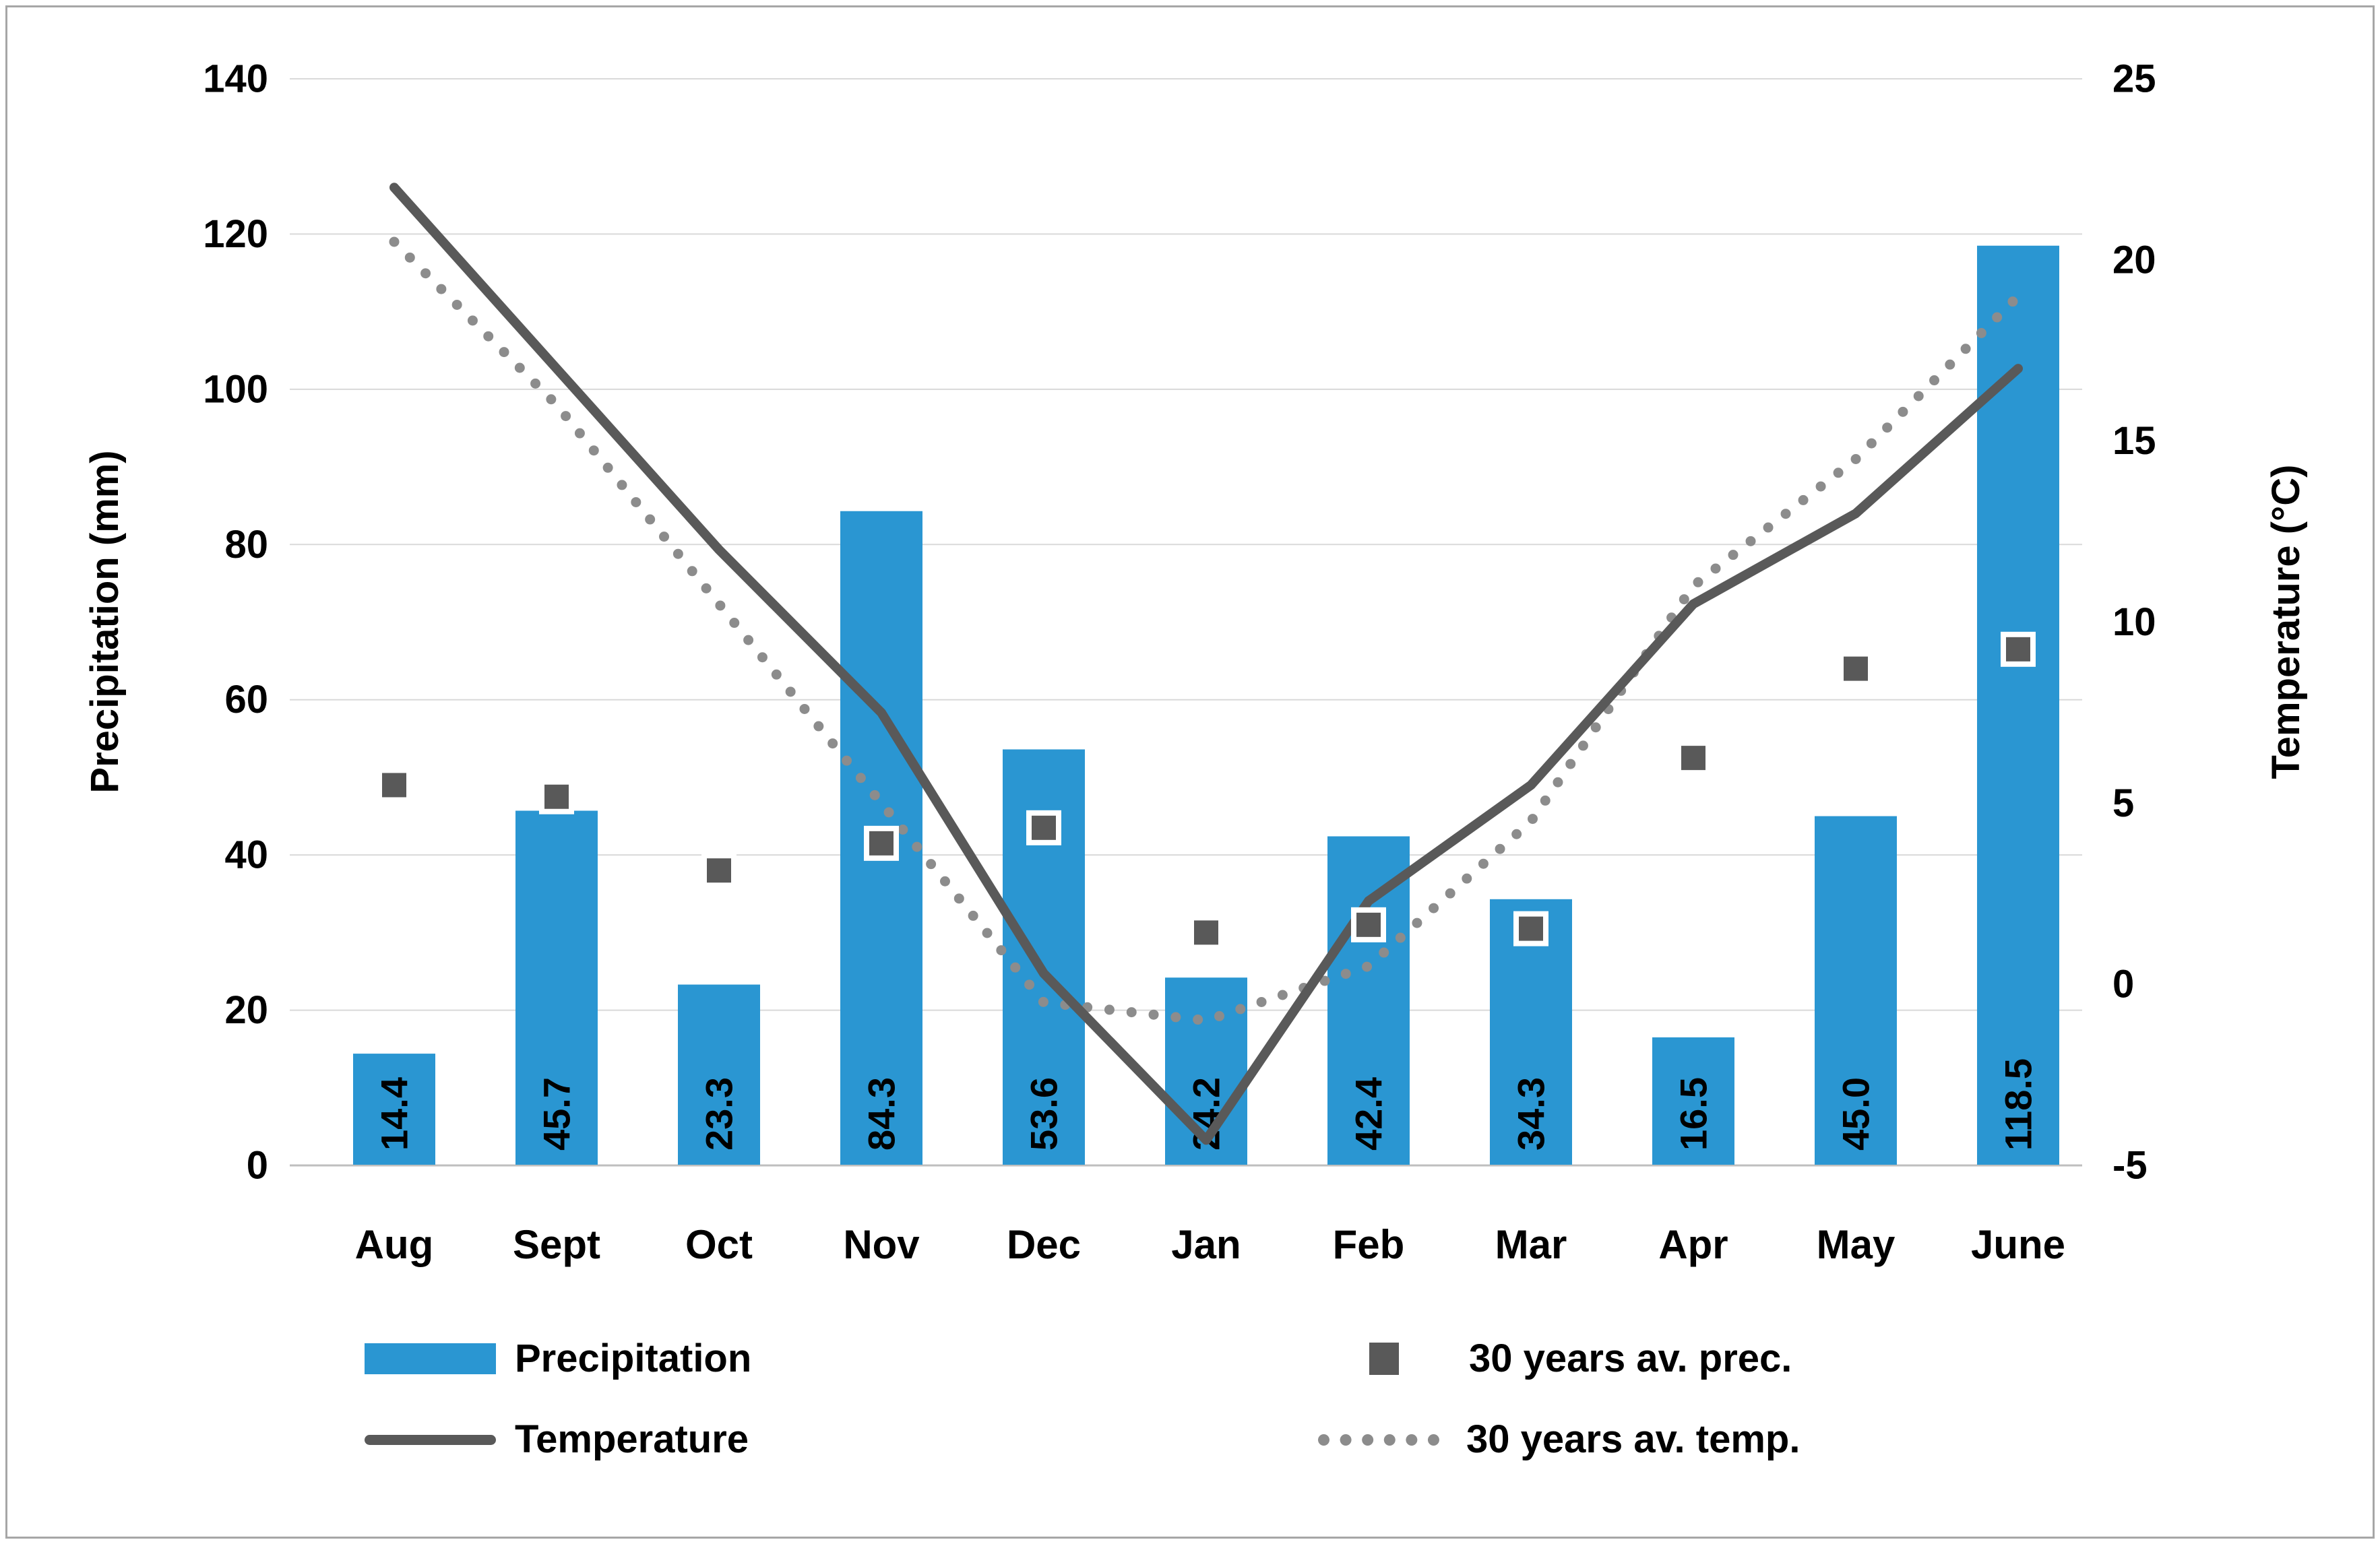 The height and width of the screenshot is (1544, 2380). Describe the element at coordinates (1531, 1244) in the screenshot. I see `month-label-mar: Mar` at that location.